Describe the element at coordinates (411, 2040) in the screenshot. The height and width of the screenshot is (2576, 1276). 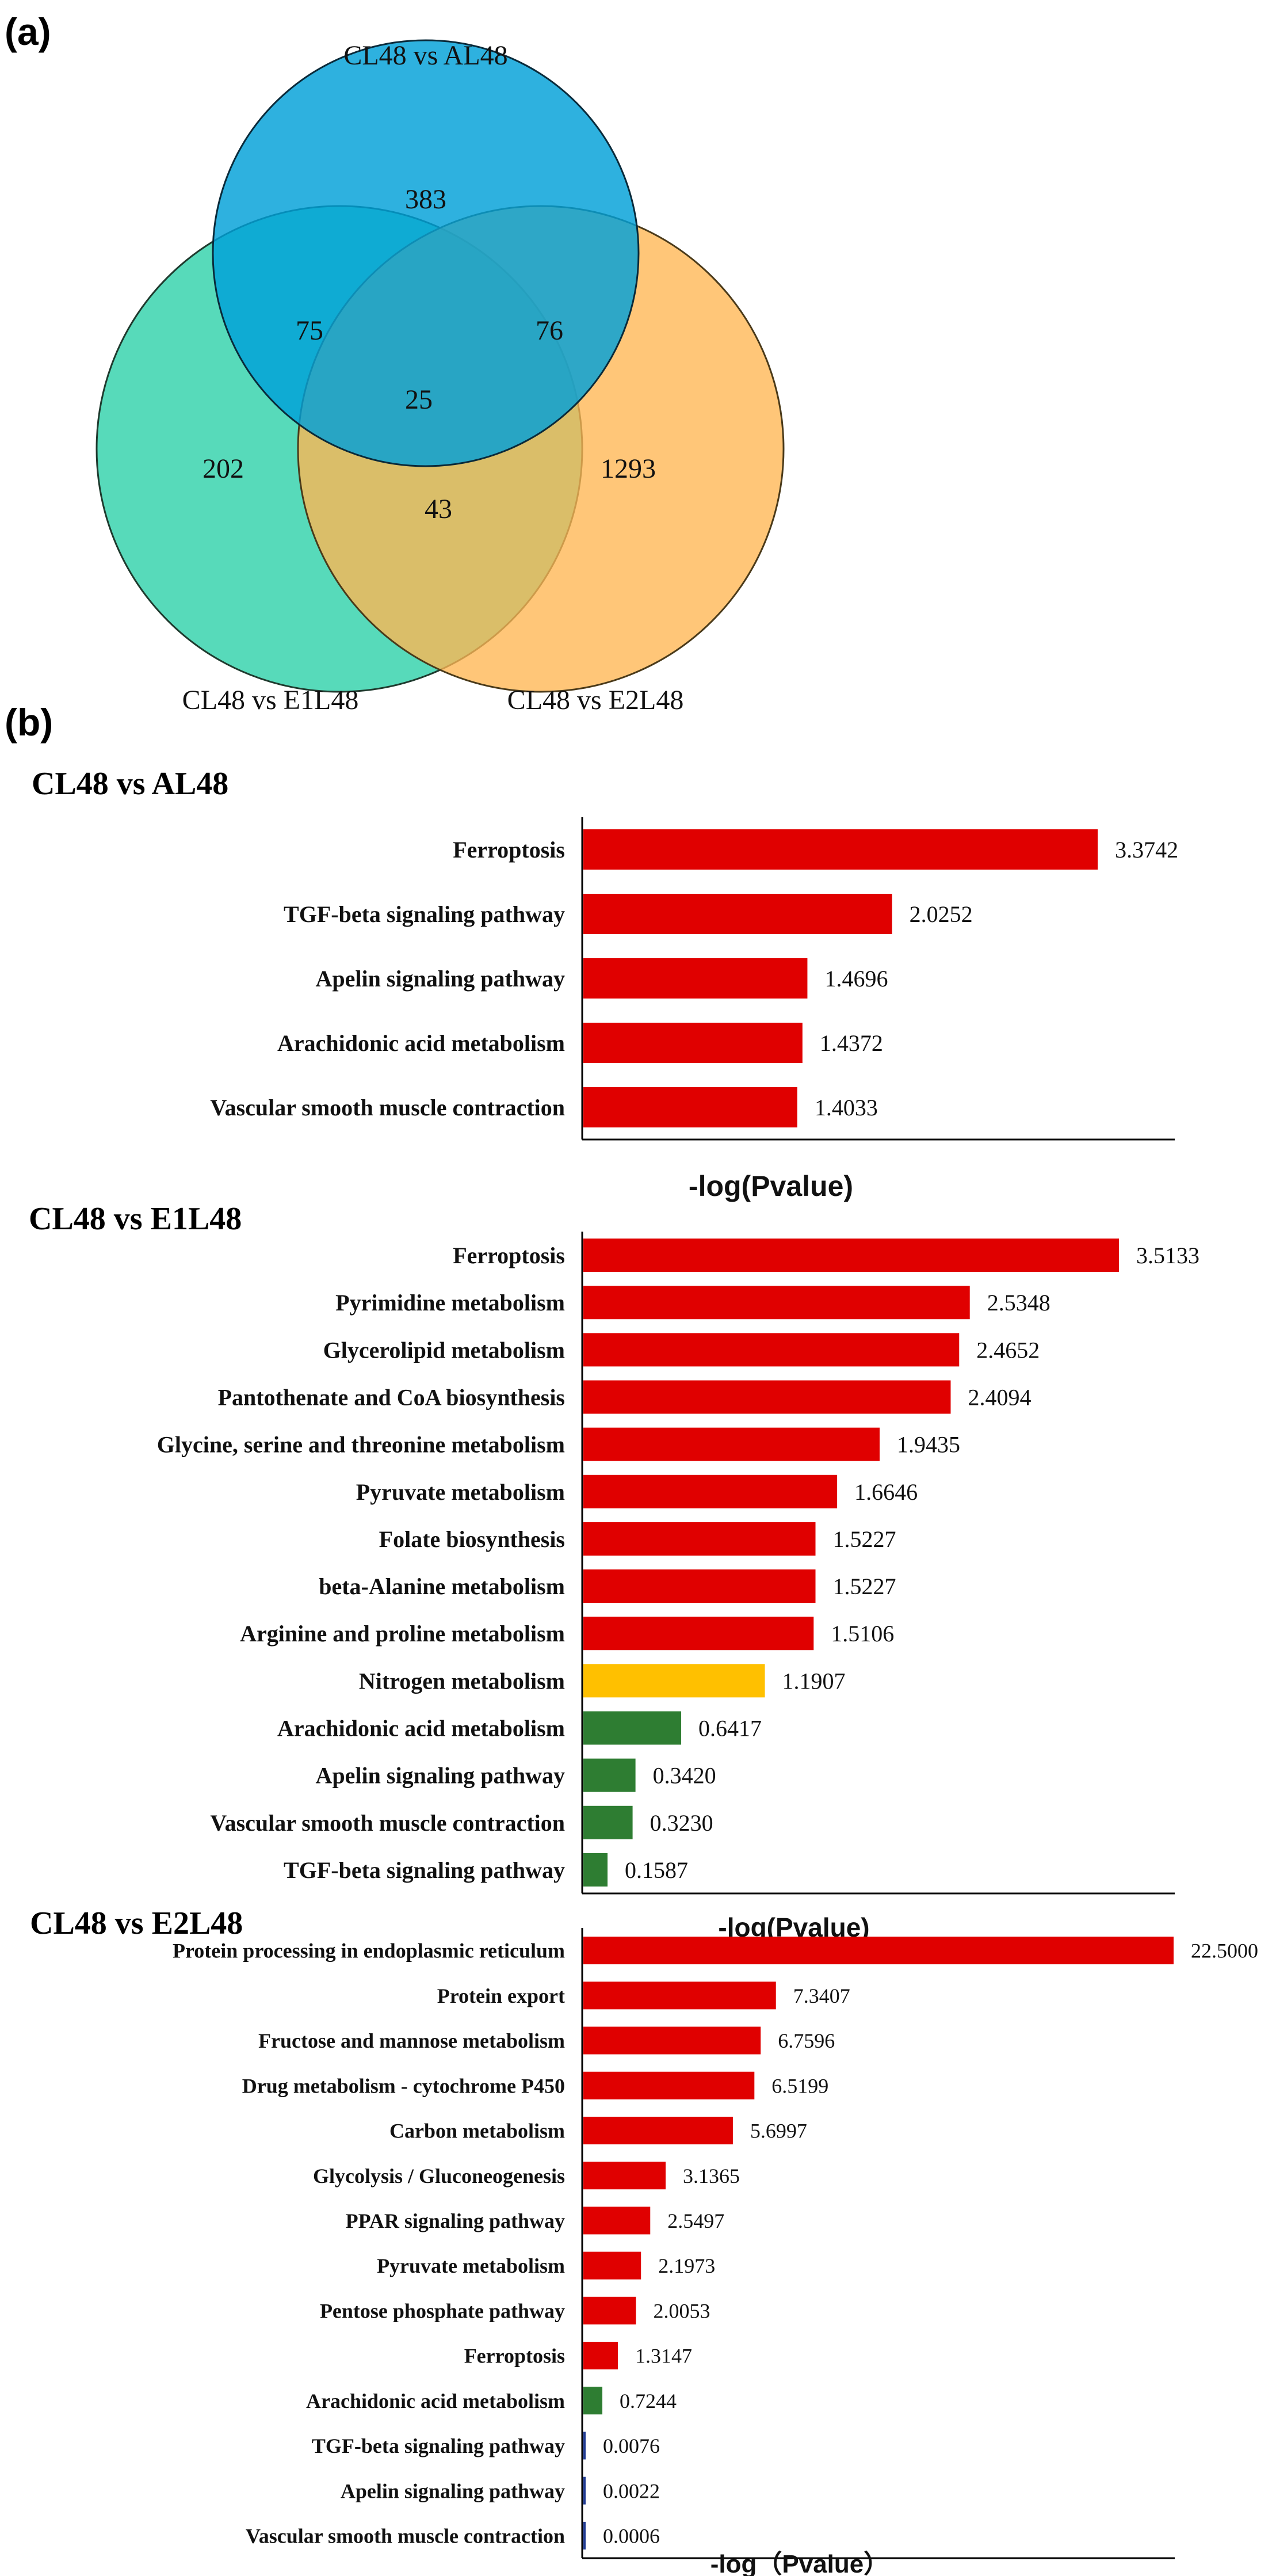
I see `category-label: Fructose and mannose metabolism` at that location.